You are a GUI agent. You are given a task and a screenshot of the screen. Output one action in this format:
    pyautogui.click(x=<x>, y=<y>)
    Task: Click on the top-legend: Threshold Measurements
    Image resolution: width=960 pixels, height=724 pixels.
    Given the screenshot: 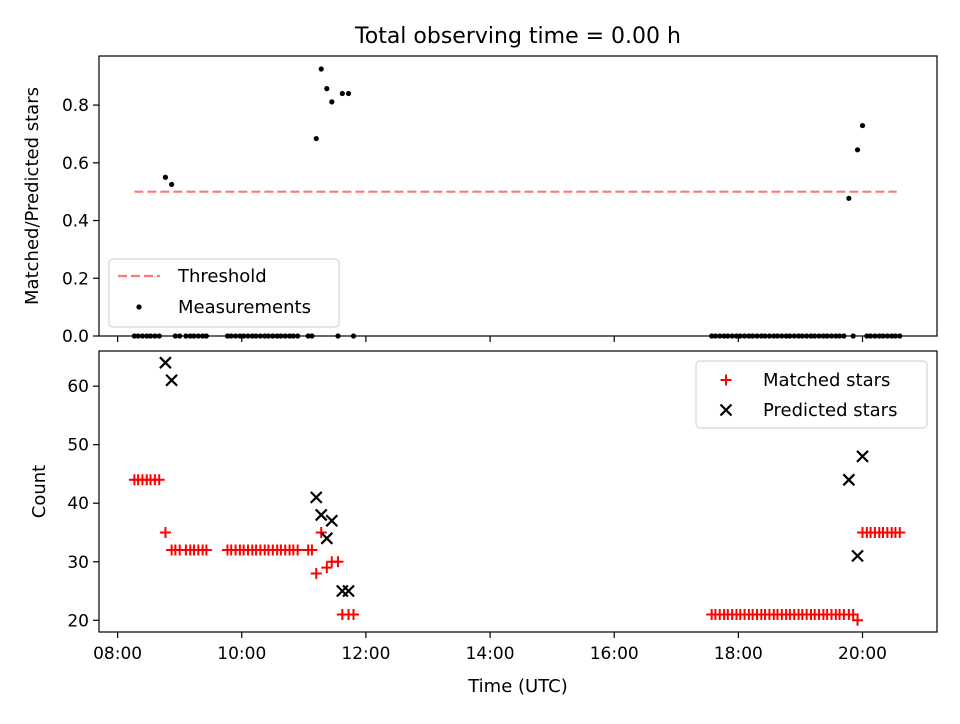 What is the action you would take?
    pyautogui.click(x=224, y=293)
    